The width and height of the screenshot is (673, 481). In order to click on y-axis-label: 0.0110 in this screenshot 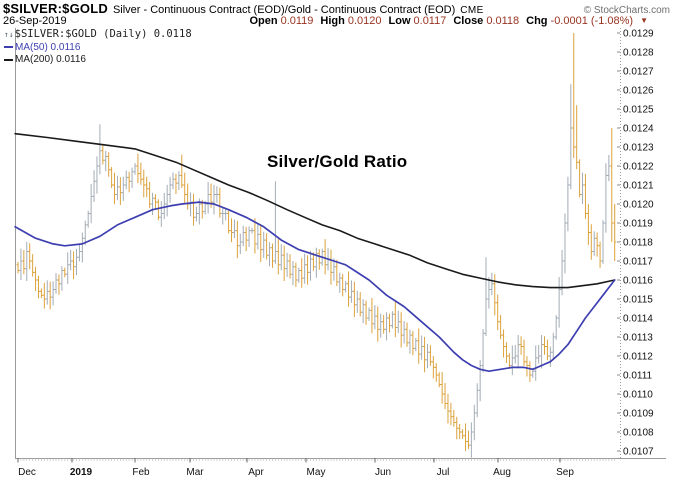, I will do `click(638, 395)`.